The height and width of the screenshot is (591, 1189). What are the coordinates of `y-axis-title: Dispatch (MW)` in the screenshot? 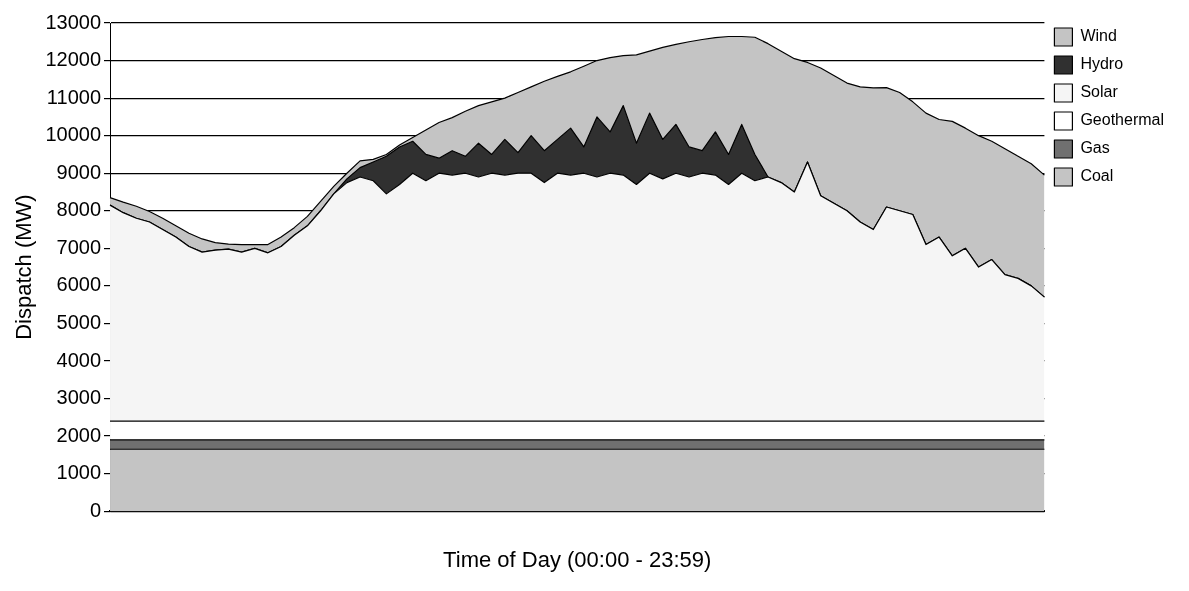 It's located at (24, 267).